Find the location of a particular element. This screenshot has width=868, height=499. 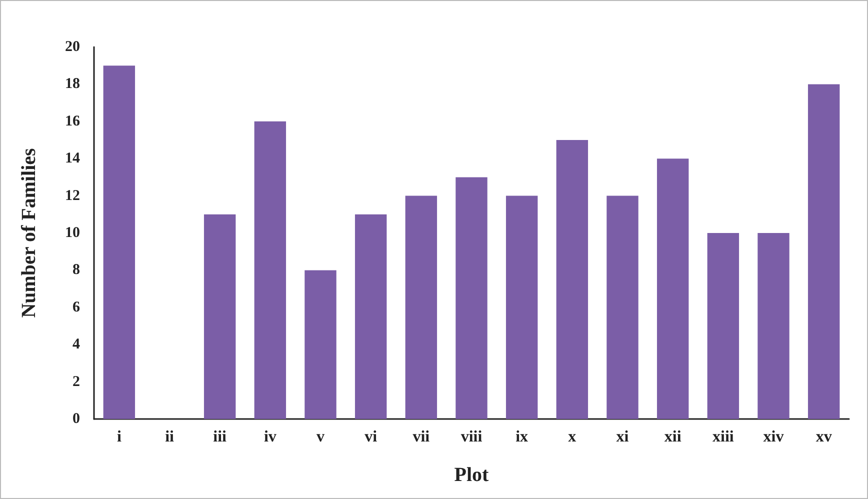

x-tick-label: ix is located at coordinates (522, 437).